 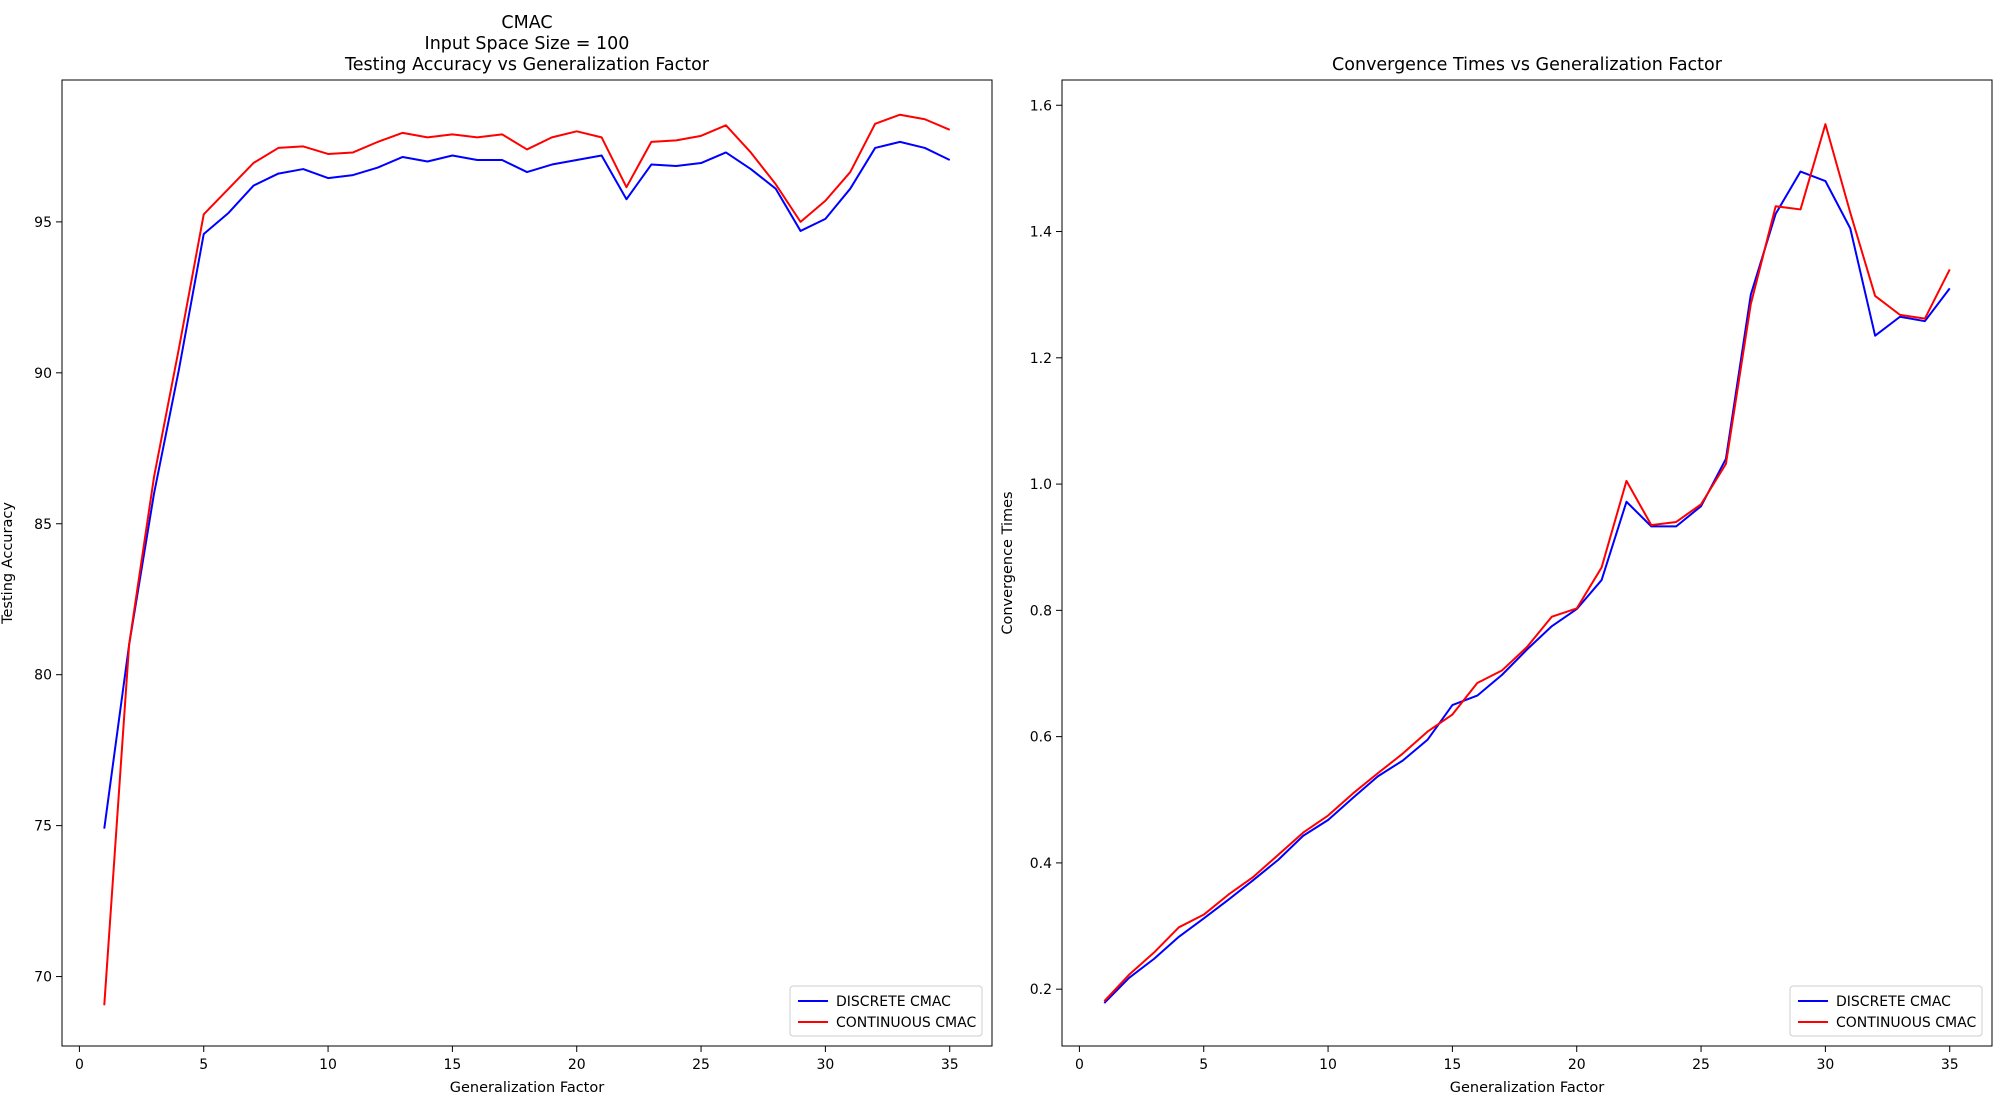 I want to click on y-tick-label: 0.2, so click(x=1041, y=990).